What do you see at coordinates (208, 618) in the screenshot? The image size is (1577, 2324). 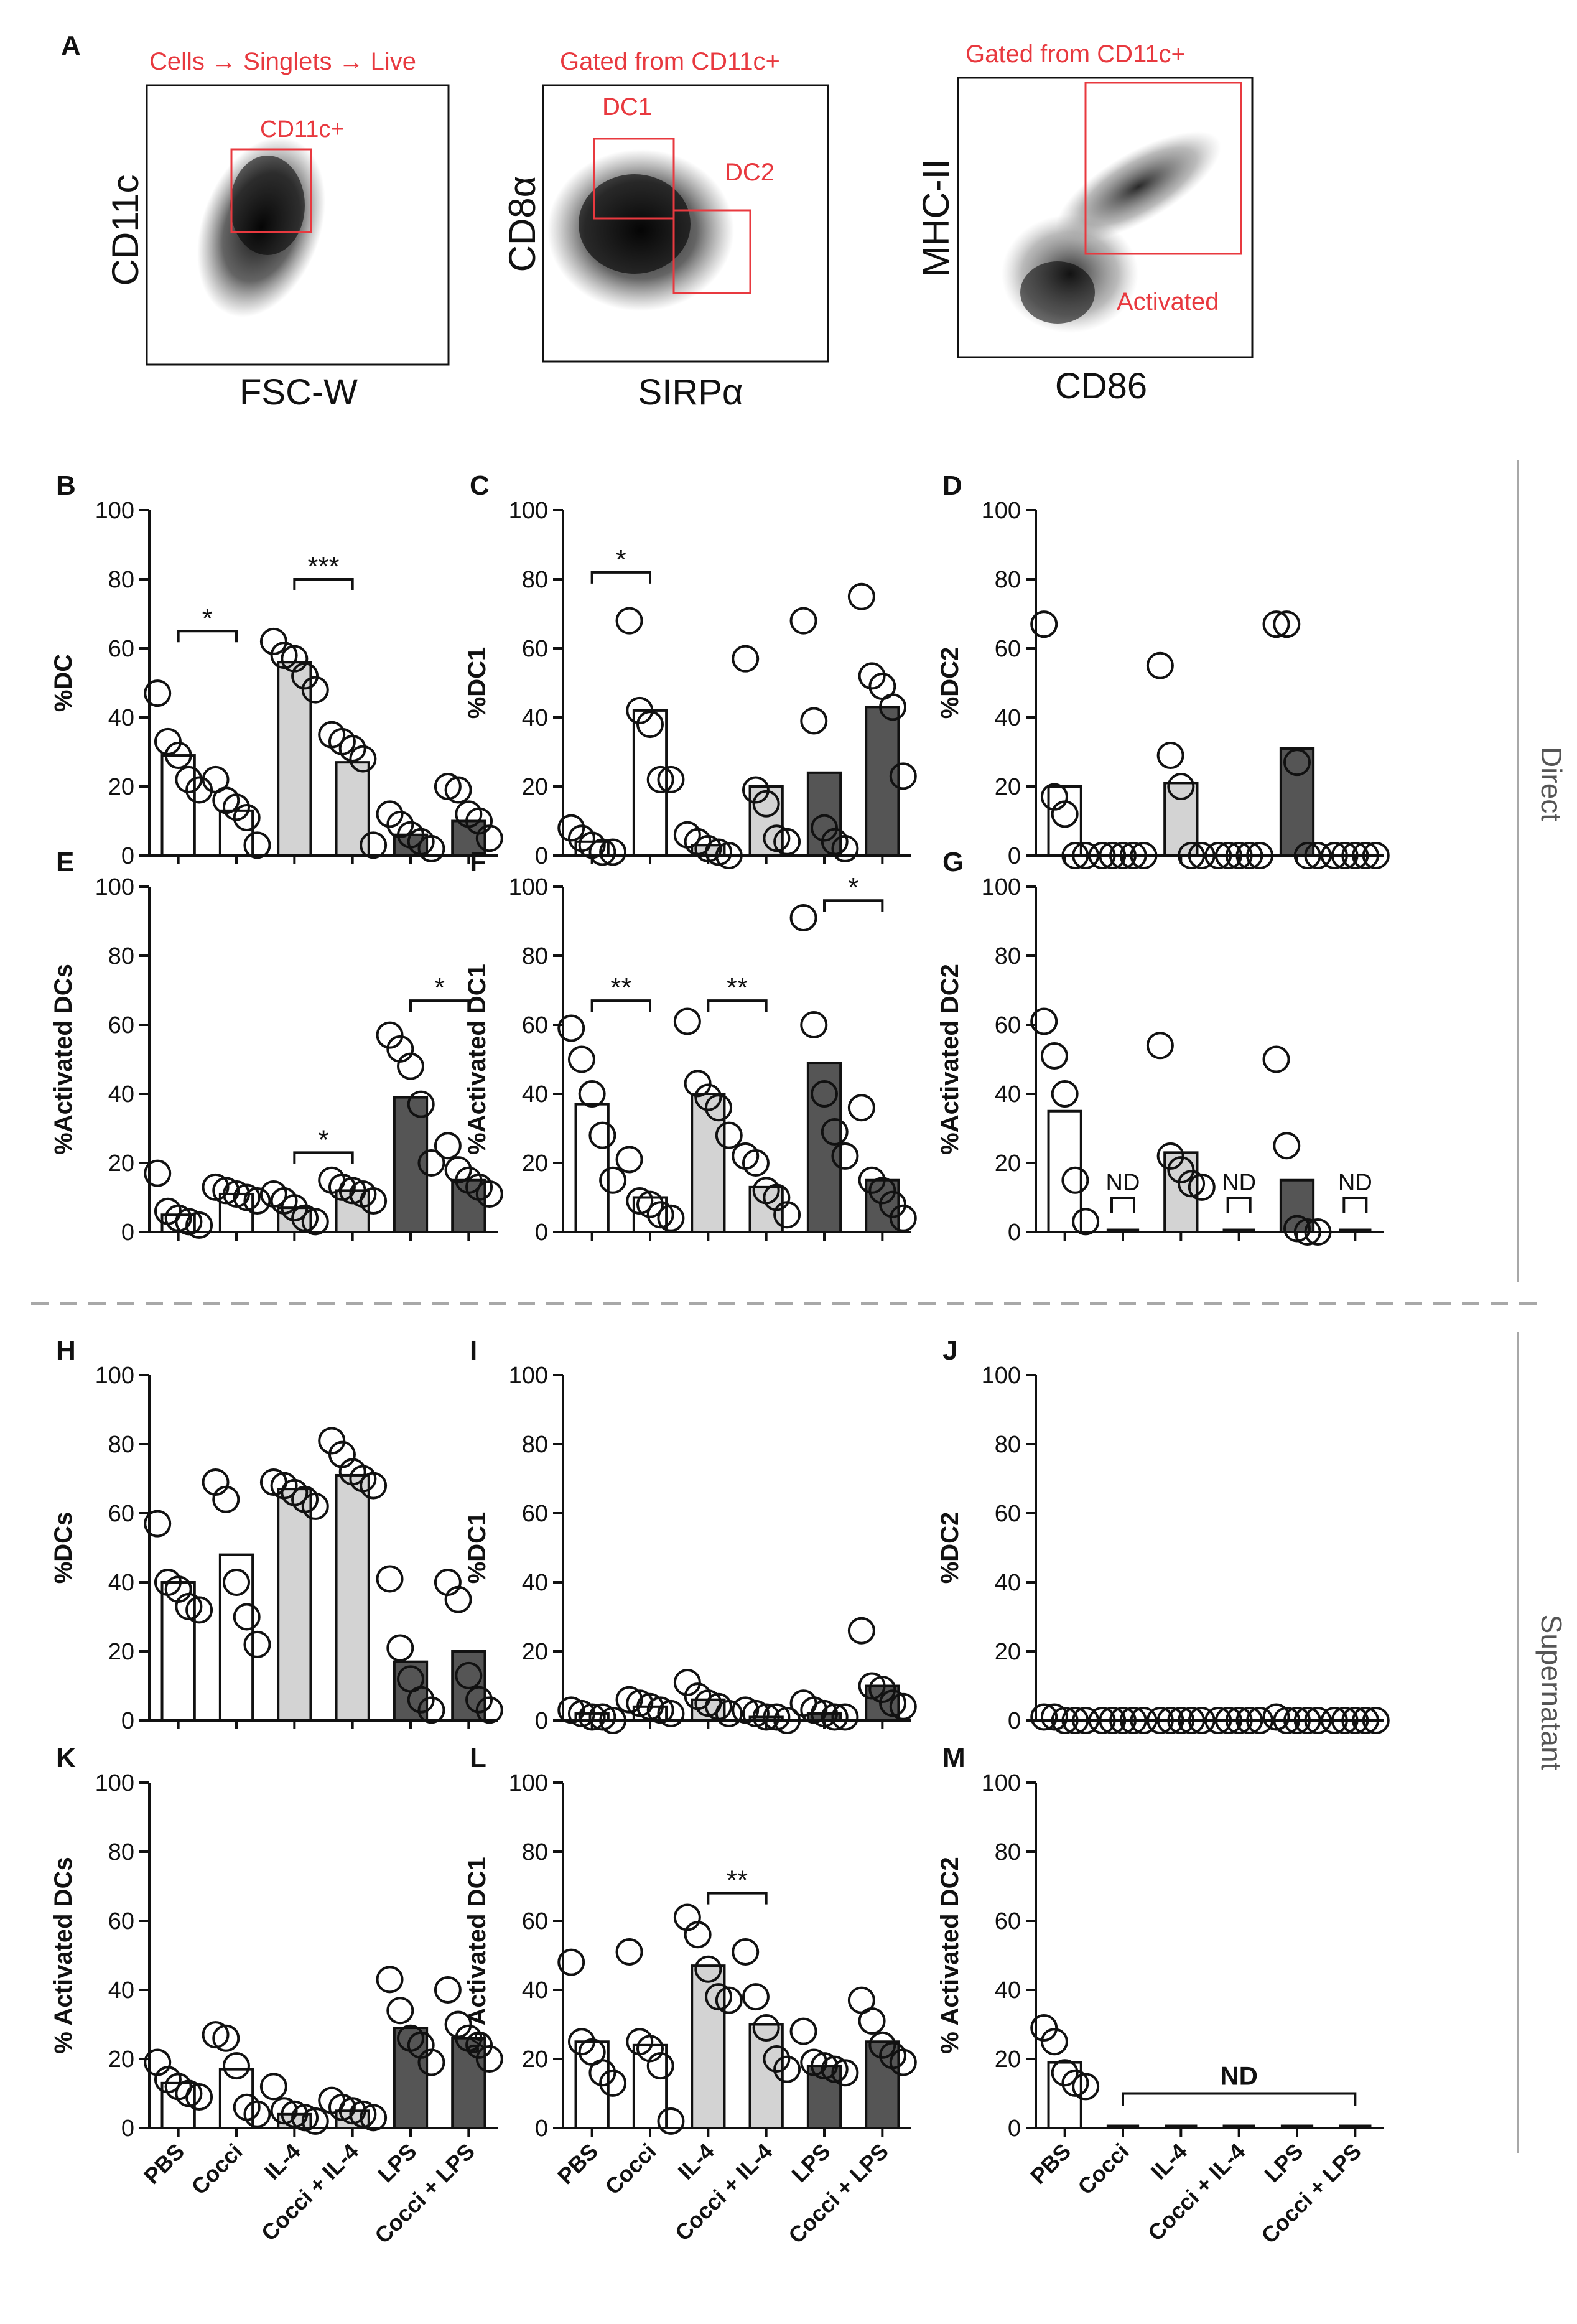 I see `significance-label: *` at bounding box center [208, 618].